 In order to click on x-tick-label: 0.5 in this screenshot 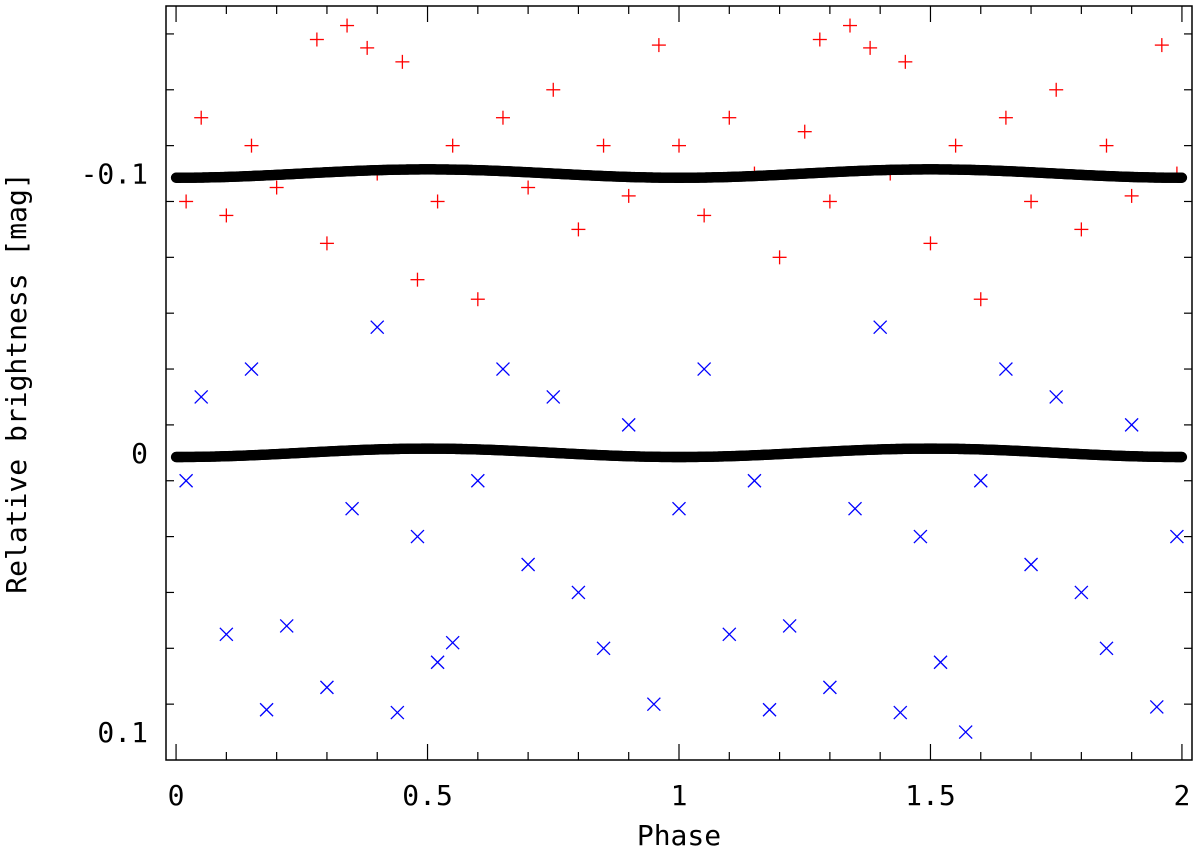, I will do `click(427, 795)`.